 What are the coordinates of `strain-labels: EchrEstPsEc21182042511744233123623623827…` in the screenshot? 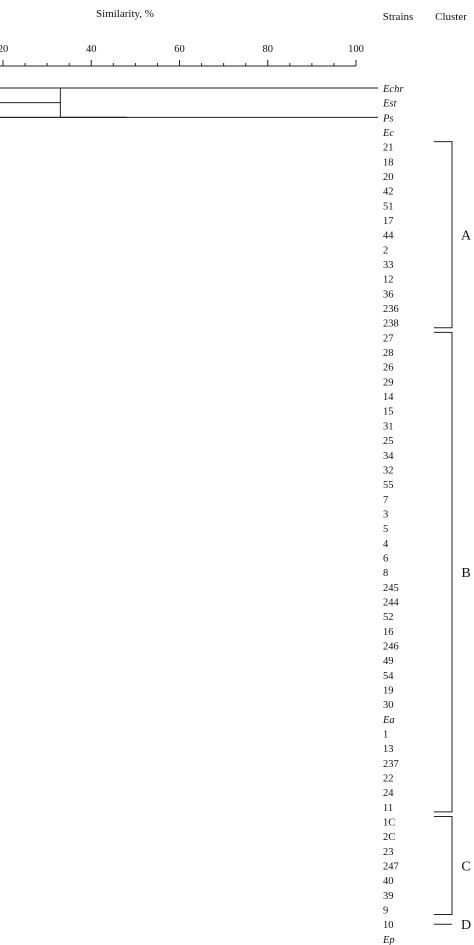 It's located at (393, 514).